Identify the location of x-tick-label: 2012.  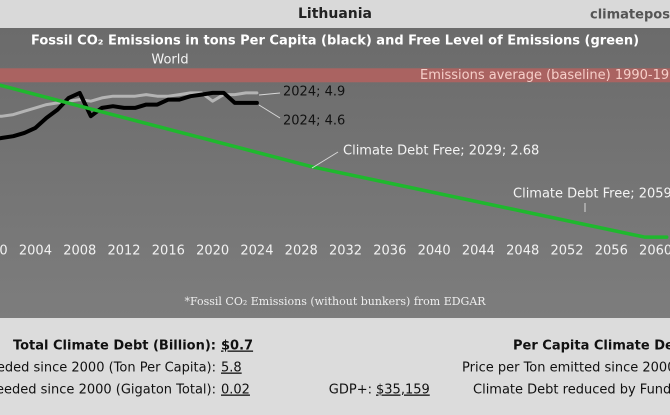
(123, 251).